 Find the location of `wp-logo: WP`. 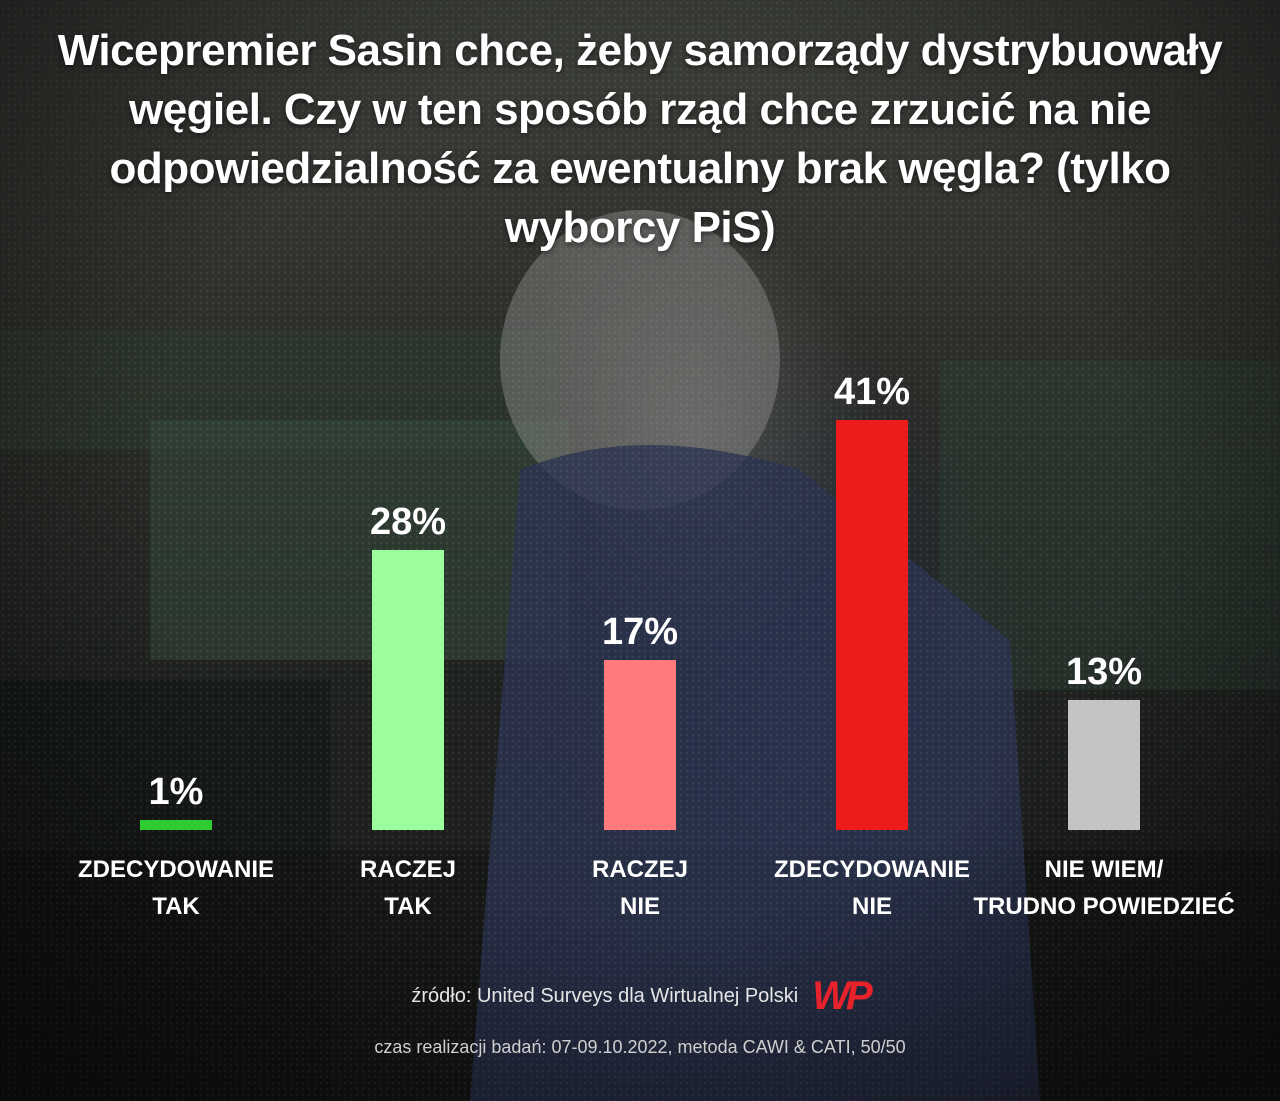

wp-logo: WP is located at coordinates (842, 996).